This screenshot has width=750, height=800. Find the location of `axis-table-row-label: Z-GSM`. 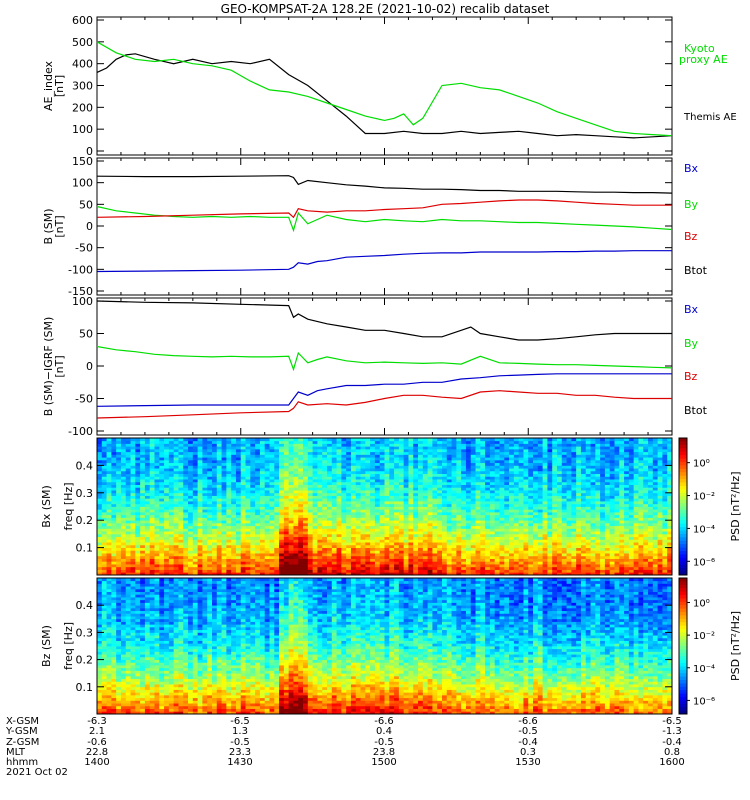

axis-table-row-label: Z-GSM is located at coordinates (22, 742).